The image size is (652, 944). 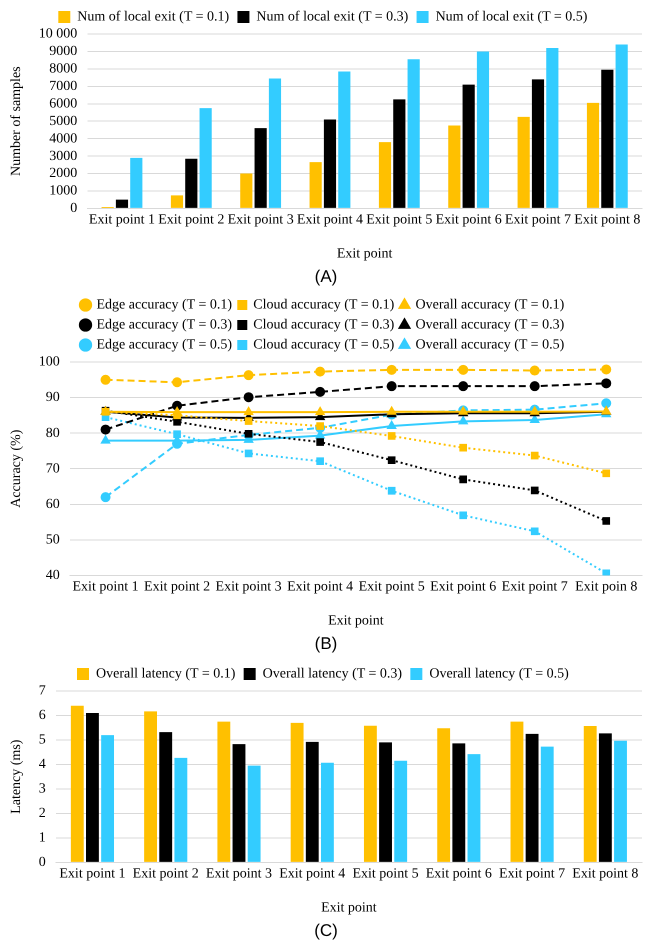 What do you see at coordinates (53, 504) in the screenshot?
I see `y-tick-label: 60` at bounding box center [53, 504].